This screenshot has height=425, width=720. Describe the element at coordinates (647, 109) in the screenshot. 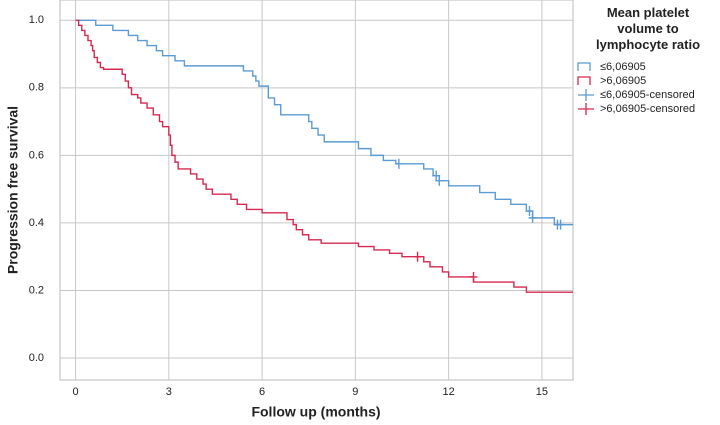

I see `legend-label: >6,06905-censored` at that location.